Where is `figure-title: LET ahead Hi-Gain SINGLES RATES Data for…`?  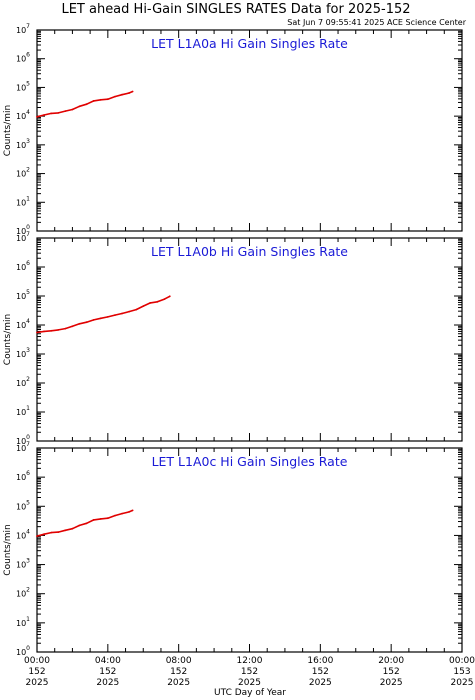
figure-title: LET ahead Hi-Gain SINGLES RATES Data for… is located at coordinates (235, 9).